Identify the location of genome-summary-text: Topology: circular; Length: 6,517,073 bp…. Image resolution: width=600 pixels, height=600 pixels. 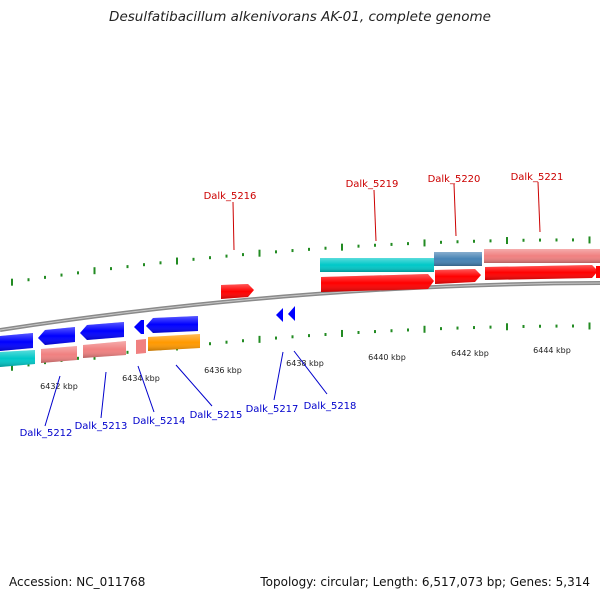
(425, 582).